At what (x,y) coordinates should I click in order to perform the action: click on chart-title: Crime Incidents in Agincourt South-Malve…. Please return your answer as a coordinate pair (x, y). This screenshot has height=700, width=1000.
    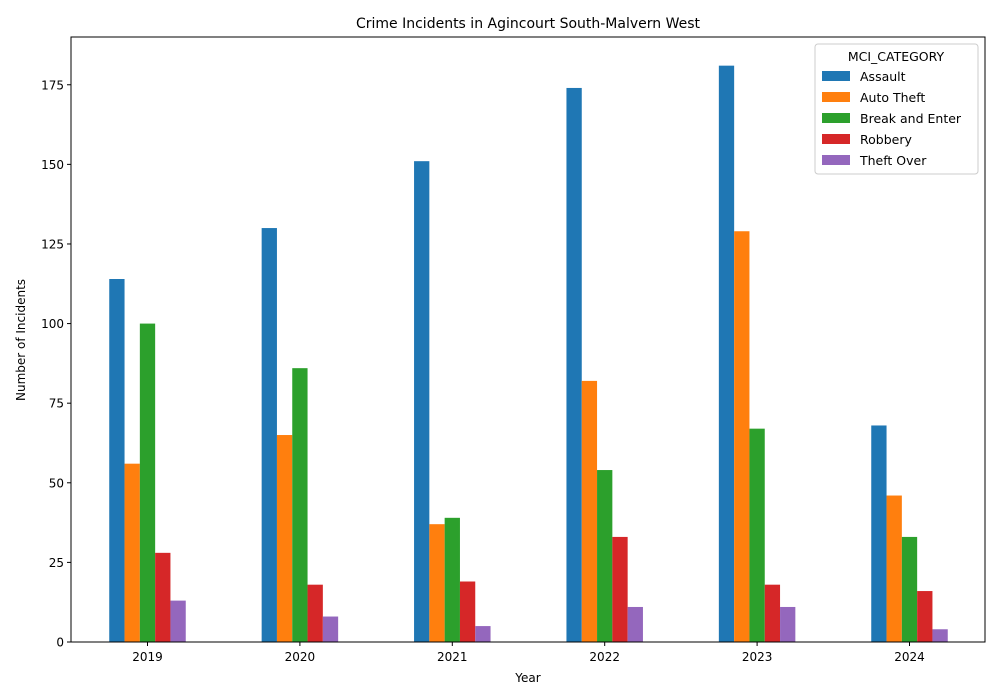
    Looking at the image, I should click on (528, 24).